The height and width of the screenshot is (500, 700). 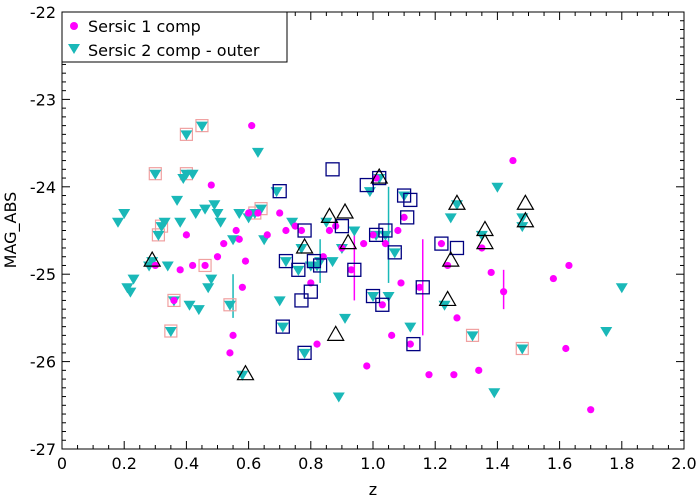 What do you see at coordinates (62, 463) in the screenshot?
I see `x-tick-label-0: 0` at bounding box center [62, 463].